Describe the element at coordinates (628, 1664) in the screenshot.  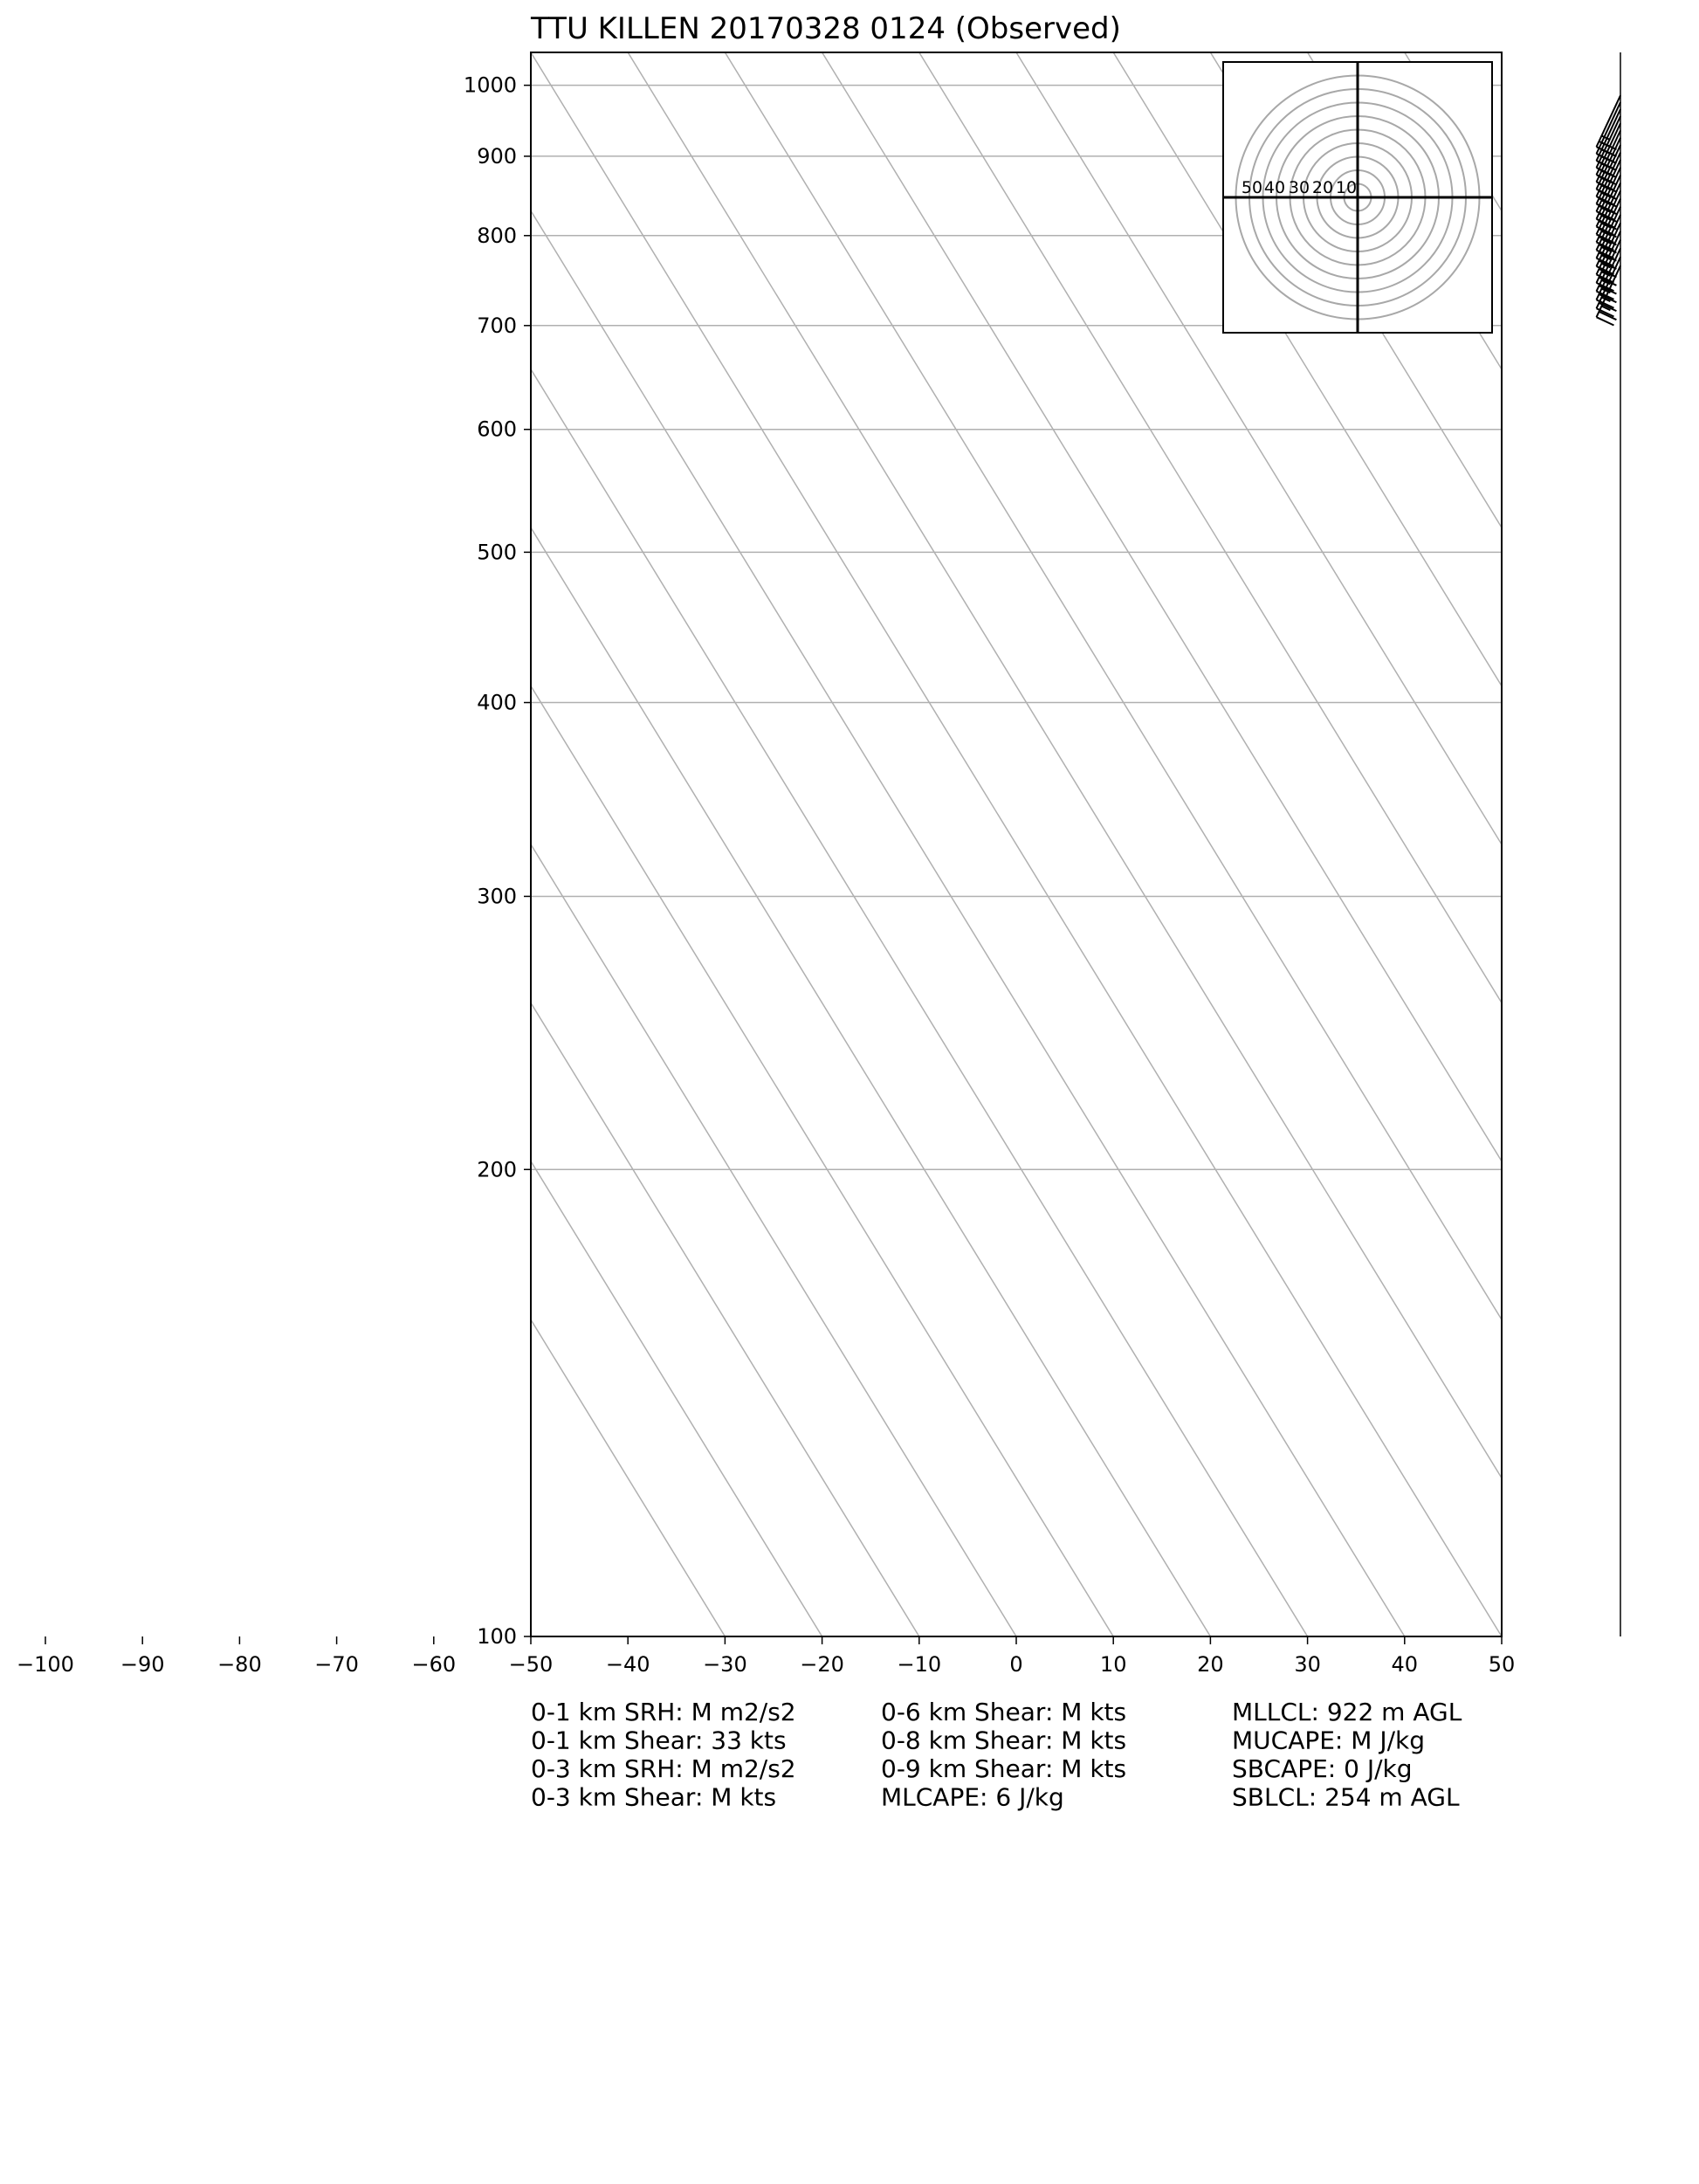
I see `x-tick-label: −40` at that location.